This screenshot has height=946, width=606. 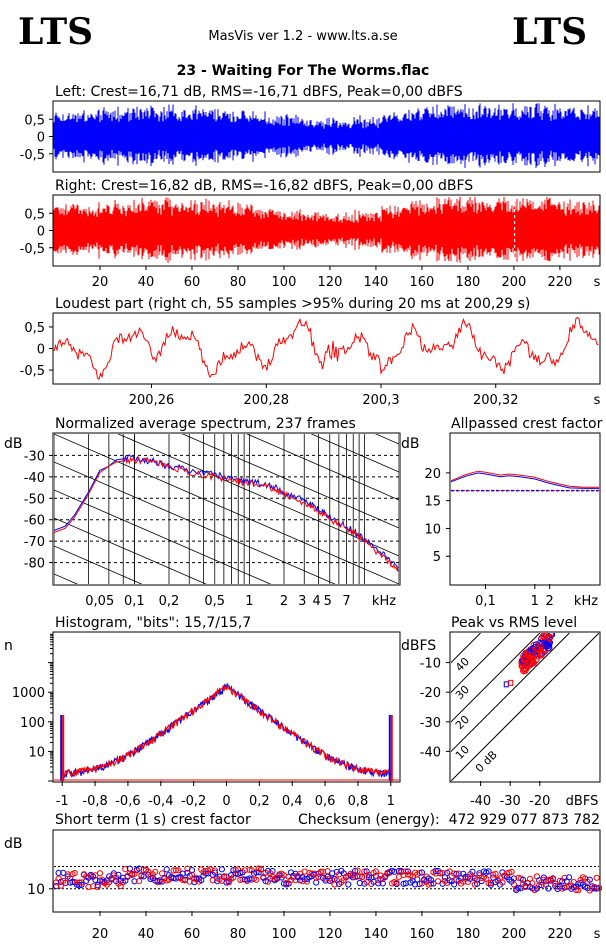 What do you see at coordinates (418, 646) in the screenshot?
I see `peak-vs-rms-ylabel: dBFS` at bounding box center [418, 646].